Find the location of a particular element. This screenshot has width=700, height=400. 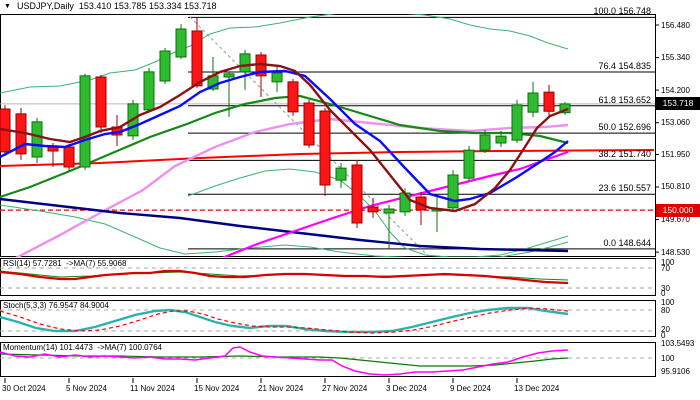

level-price-tag: 150.000 is located at coordinates (678, 210).